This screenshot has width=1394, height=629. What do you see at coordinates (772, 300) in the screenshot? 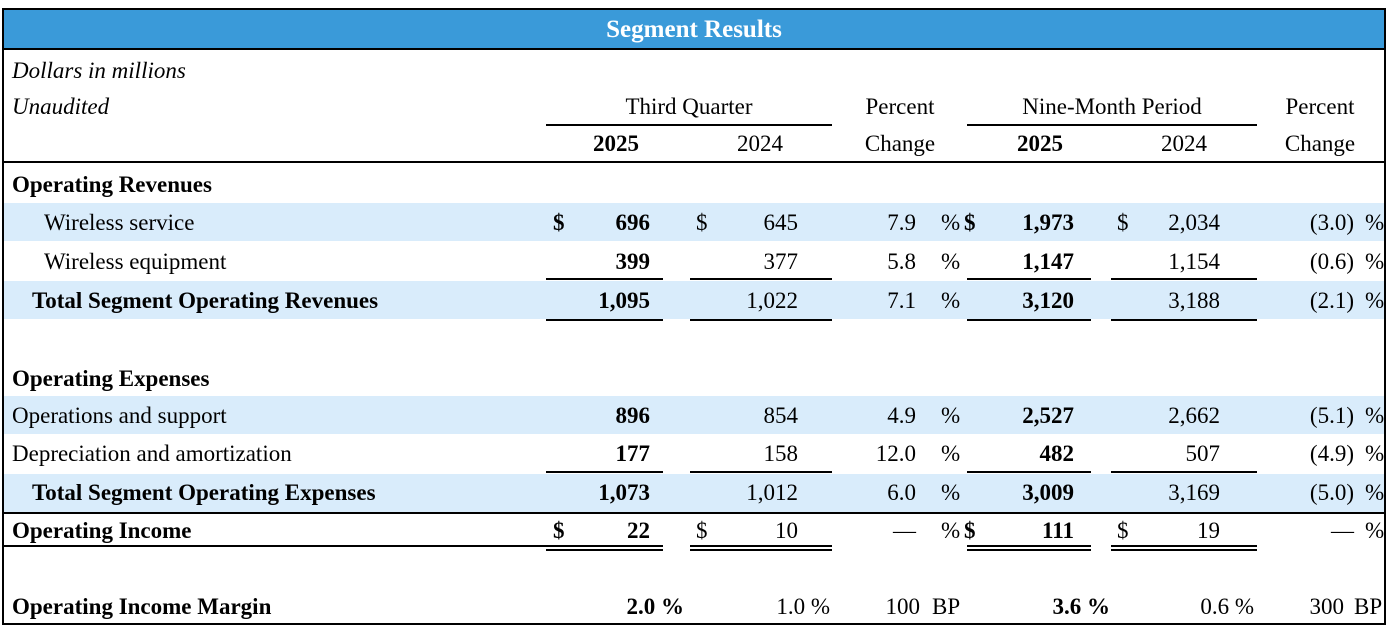
I see `value-q-2024: 1,022` at bounding box center [772, 300].